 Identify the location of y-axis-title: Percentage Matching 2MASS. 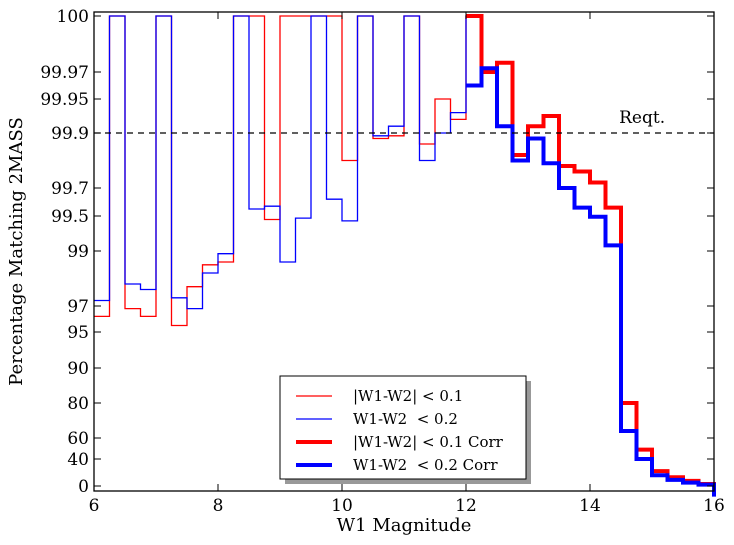
(16, 251).